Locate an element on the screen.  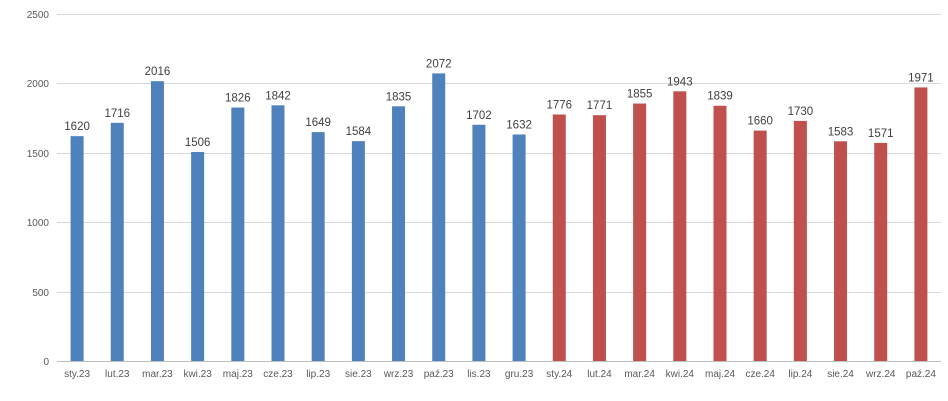
x-tick-label: gru.23 is located at coordinates (519, 374).